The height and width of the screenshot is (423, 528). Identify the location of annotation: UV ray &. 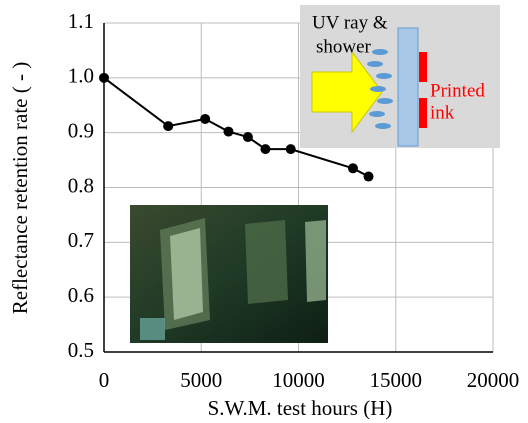
(350, 22).